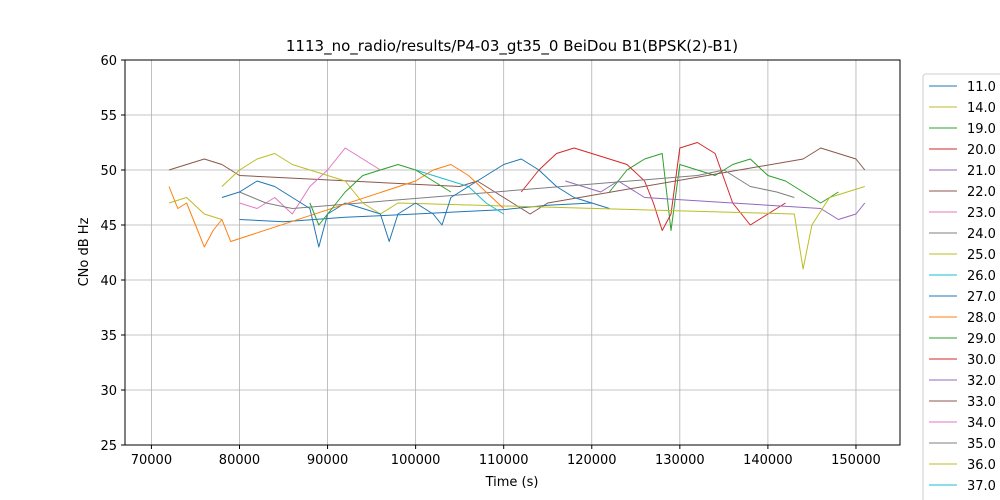  Describe the element at coordinates (380, 195) in the screenshot. I see `series-line-29.0` at that location.